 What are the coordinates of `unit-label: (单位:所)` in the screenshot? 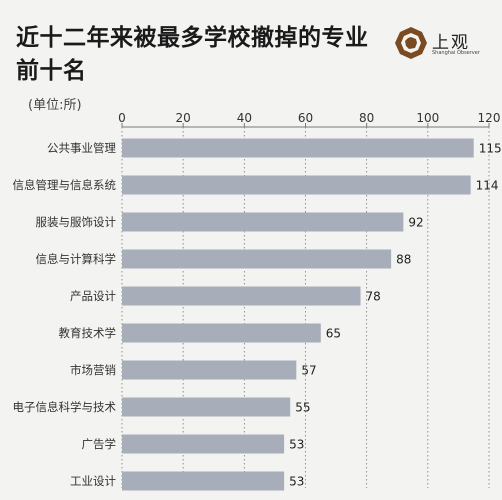 It's located at (55, 105).